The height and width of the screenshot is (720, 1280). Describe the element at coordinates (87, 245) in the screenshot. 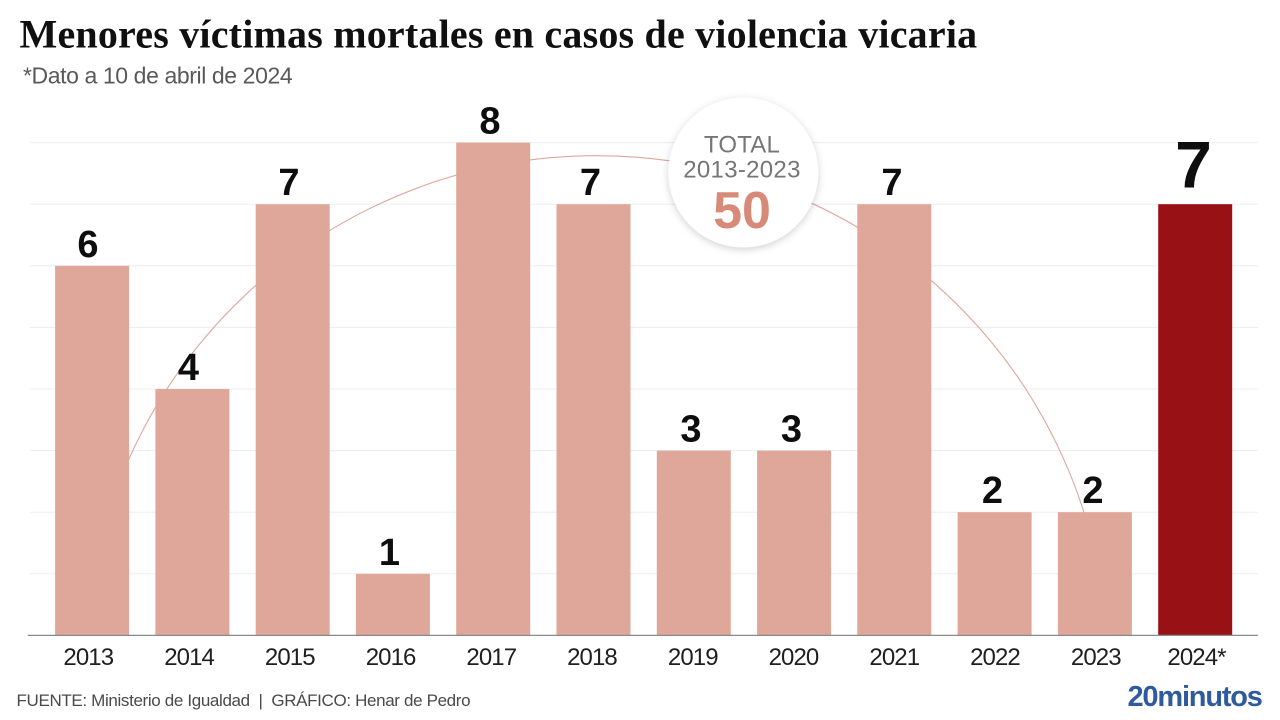

I see `svg-text: 6` at that location.